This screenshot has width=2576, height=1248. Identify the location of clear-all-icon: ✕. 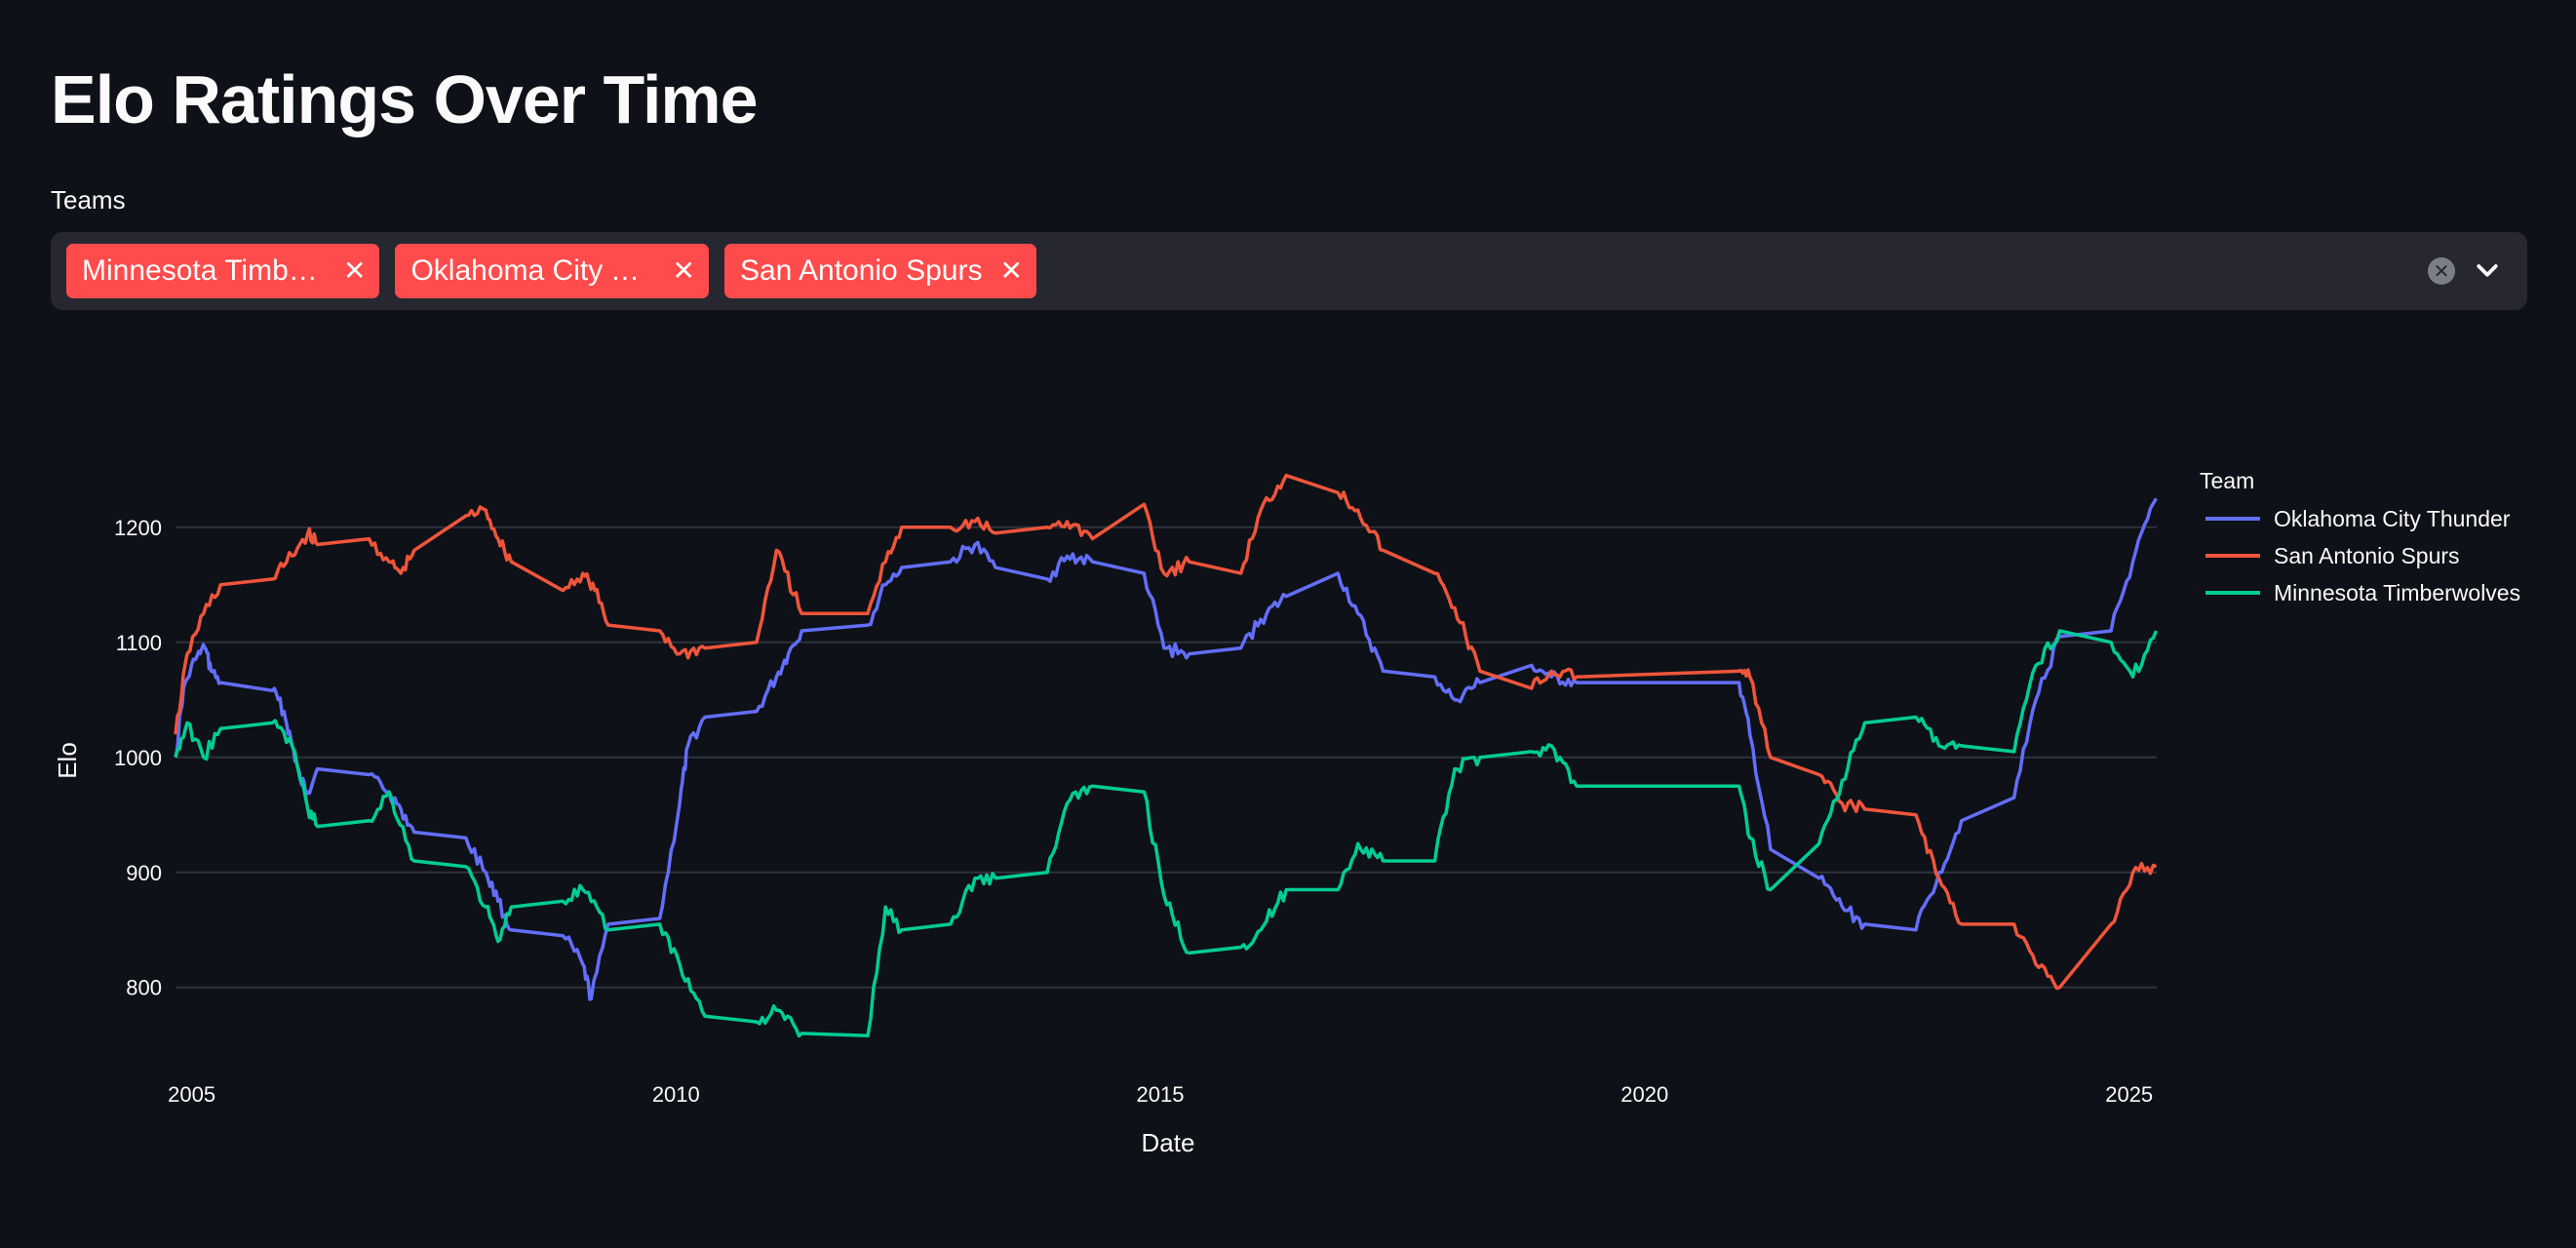
(2441, 271).